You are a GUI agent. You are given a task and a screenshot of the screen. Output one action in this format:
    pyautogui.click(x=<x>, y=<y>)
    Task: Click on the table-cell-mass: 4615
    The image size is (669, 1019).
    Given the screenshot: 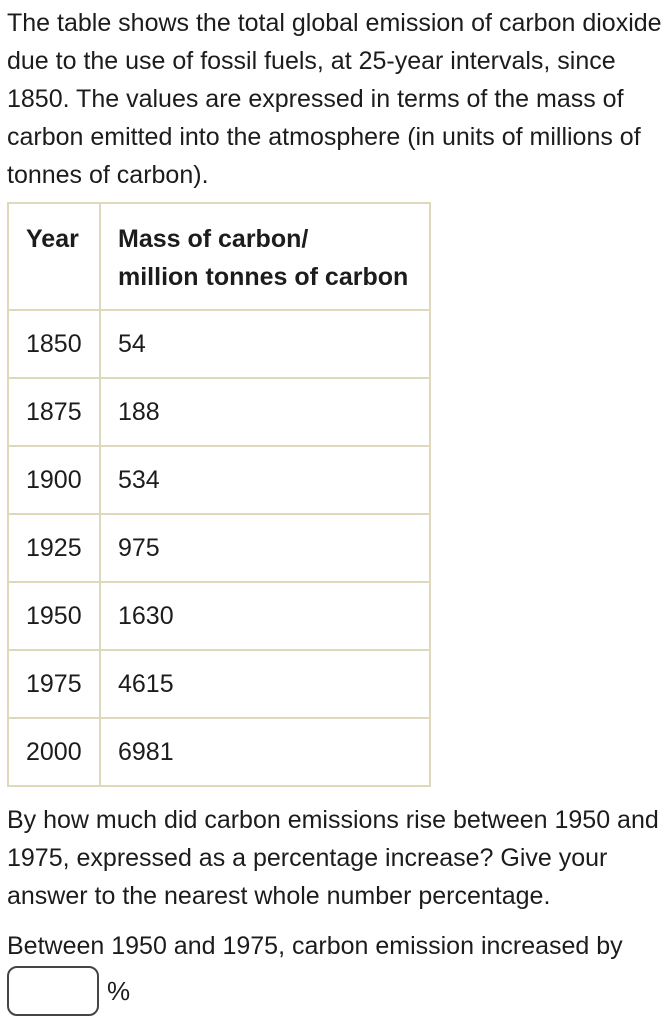 What is the action you would take?
    pyautogui.click(x=265, y=684)
    